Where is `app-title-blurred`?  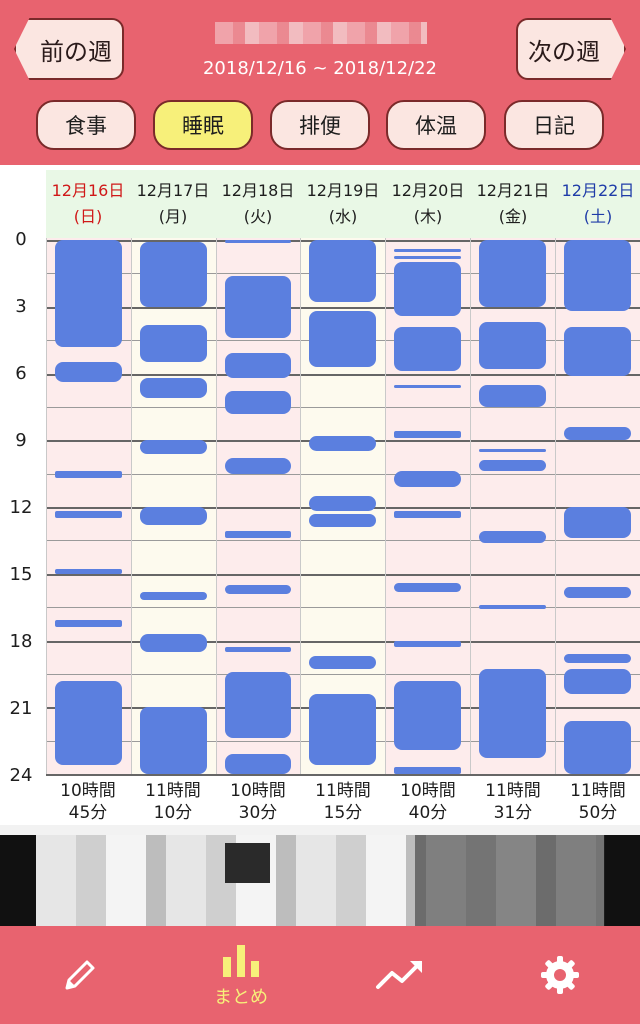
app-title-blurred is located at coordinates (321, 33).